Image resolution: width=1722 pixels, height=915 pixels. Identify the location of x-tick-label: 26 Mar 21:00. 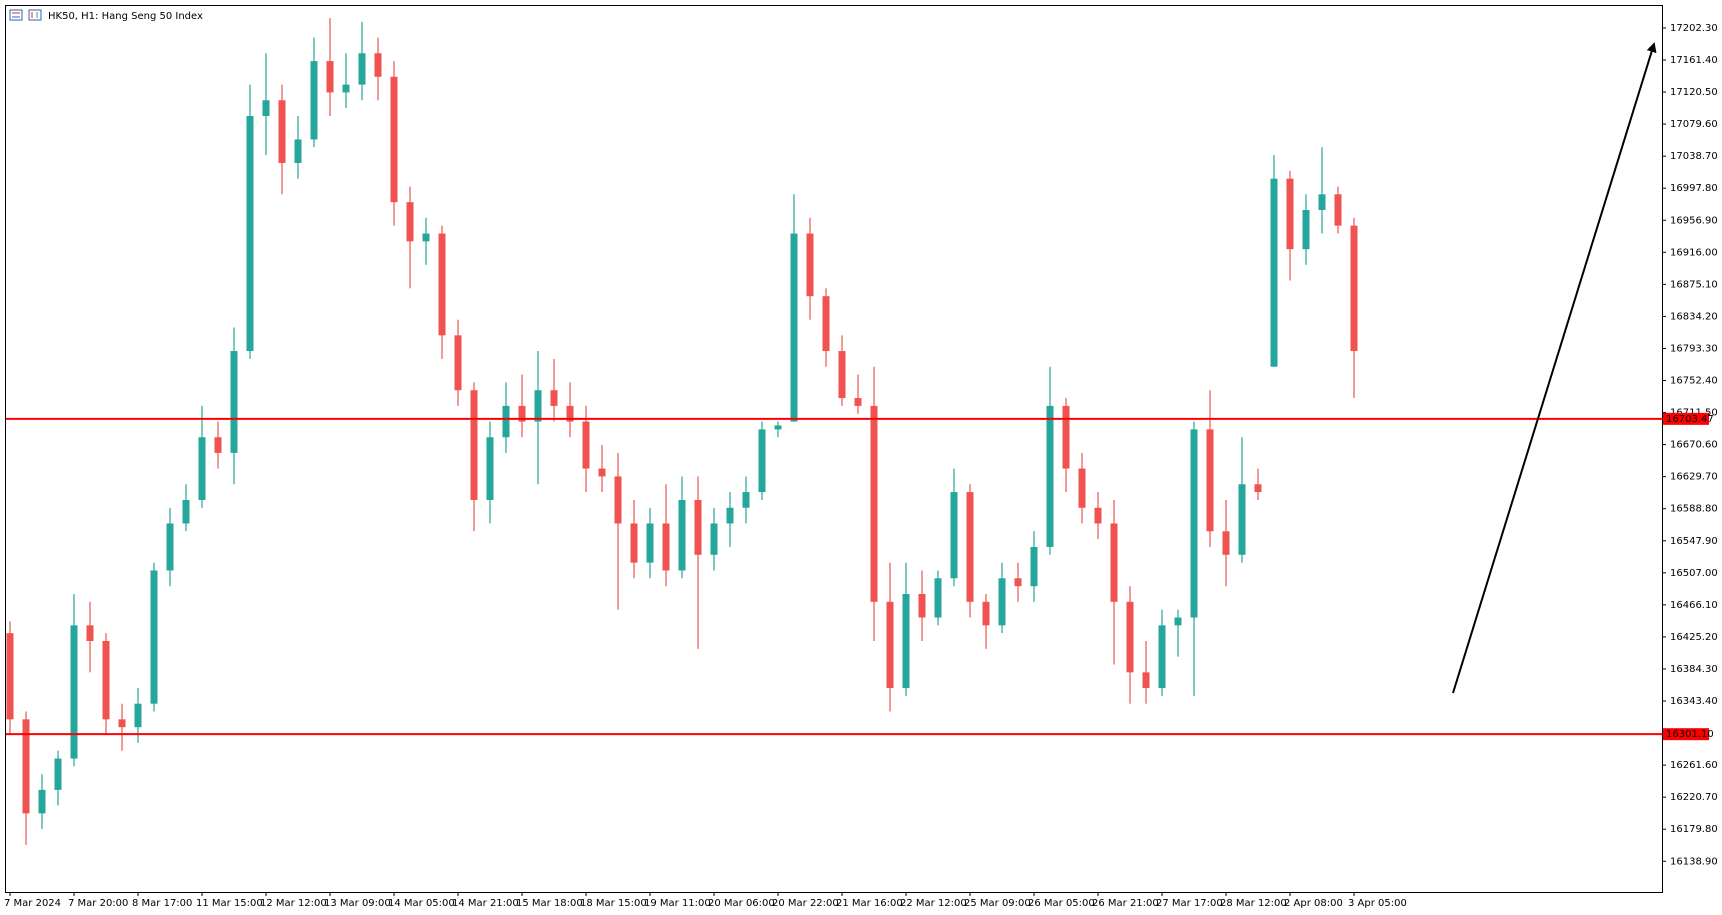
(1125, 903).